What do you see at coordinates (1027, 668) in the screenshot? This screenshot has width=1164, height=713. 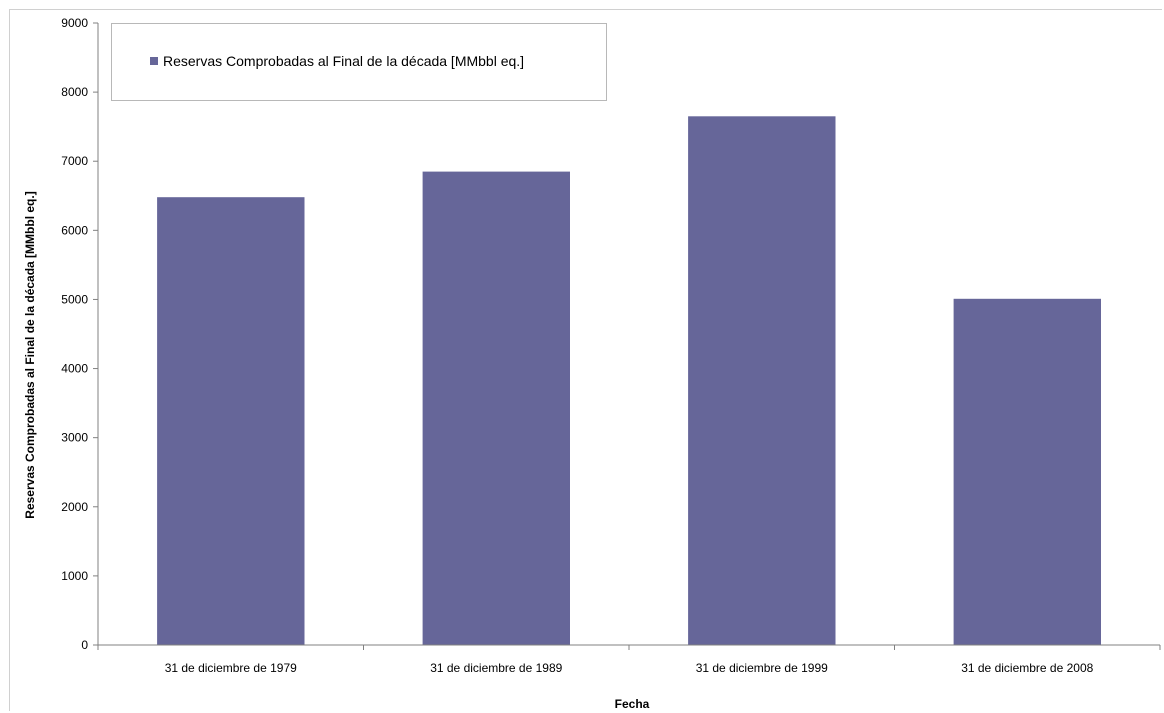 I see `x-tick-label: 31 de diciembre de 2008` at bounding box center [1027, 668].